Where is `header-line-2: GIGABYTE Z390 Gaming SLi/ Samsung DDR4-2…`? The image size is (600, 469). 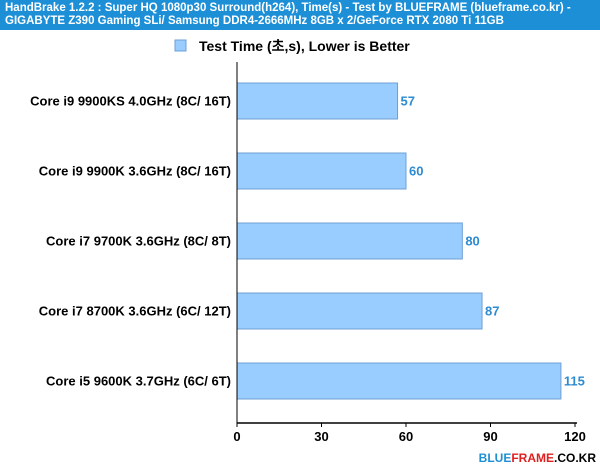
header-line-2: GIGABYTE Z390 Gaming SLi/ Samsung DDR4-2… is located at coordinates (254, 21).